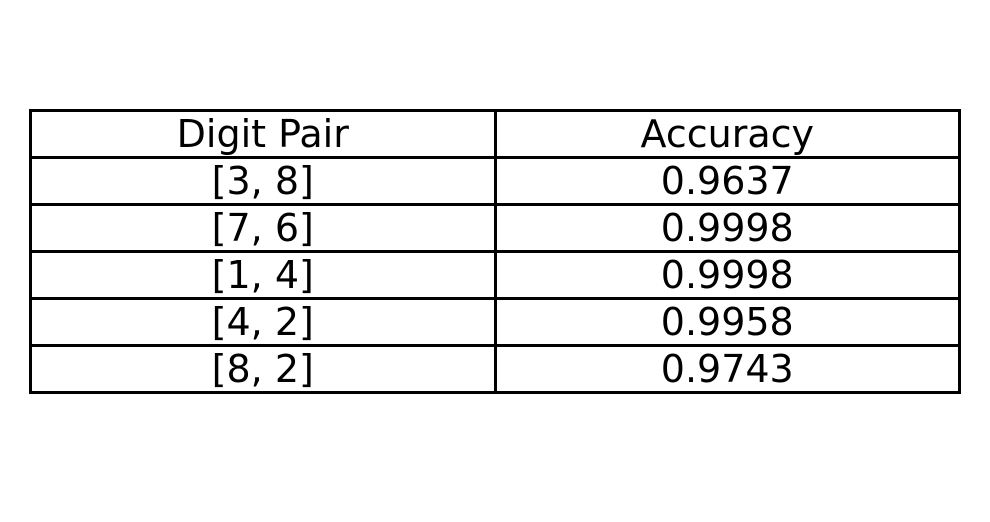 This screenshot has height=522, width=990. Describe the element at coordinates (263, 134) in the screenshot. I see `column-header-digit-pair: Digit Pair` at that location.